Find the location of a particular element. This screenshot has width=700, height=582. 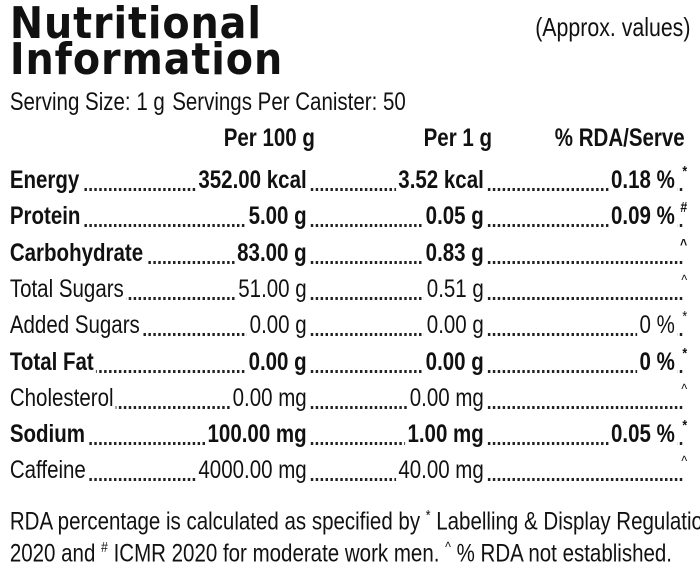

per-100g: 100.00 mg is located at coordinates (257, 434).